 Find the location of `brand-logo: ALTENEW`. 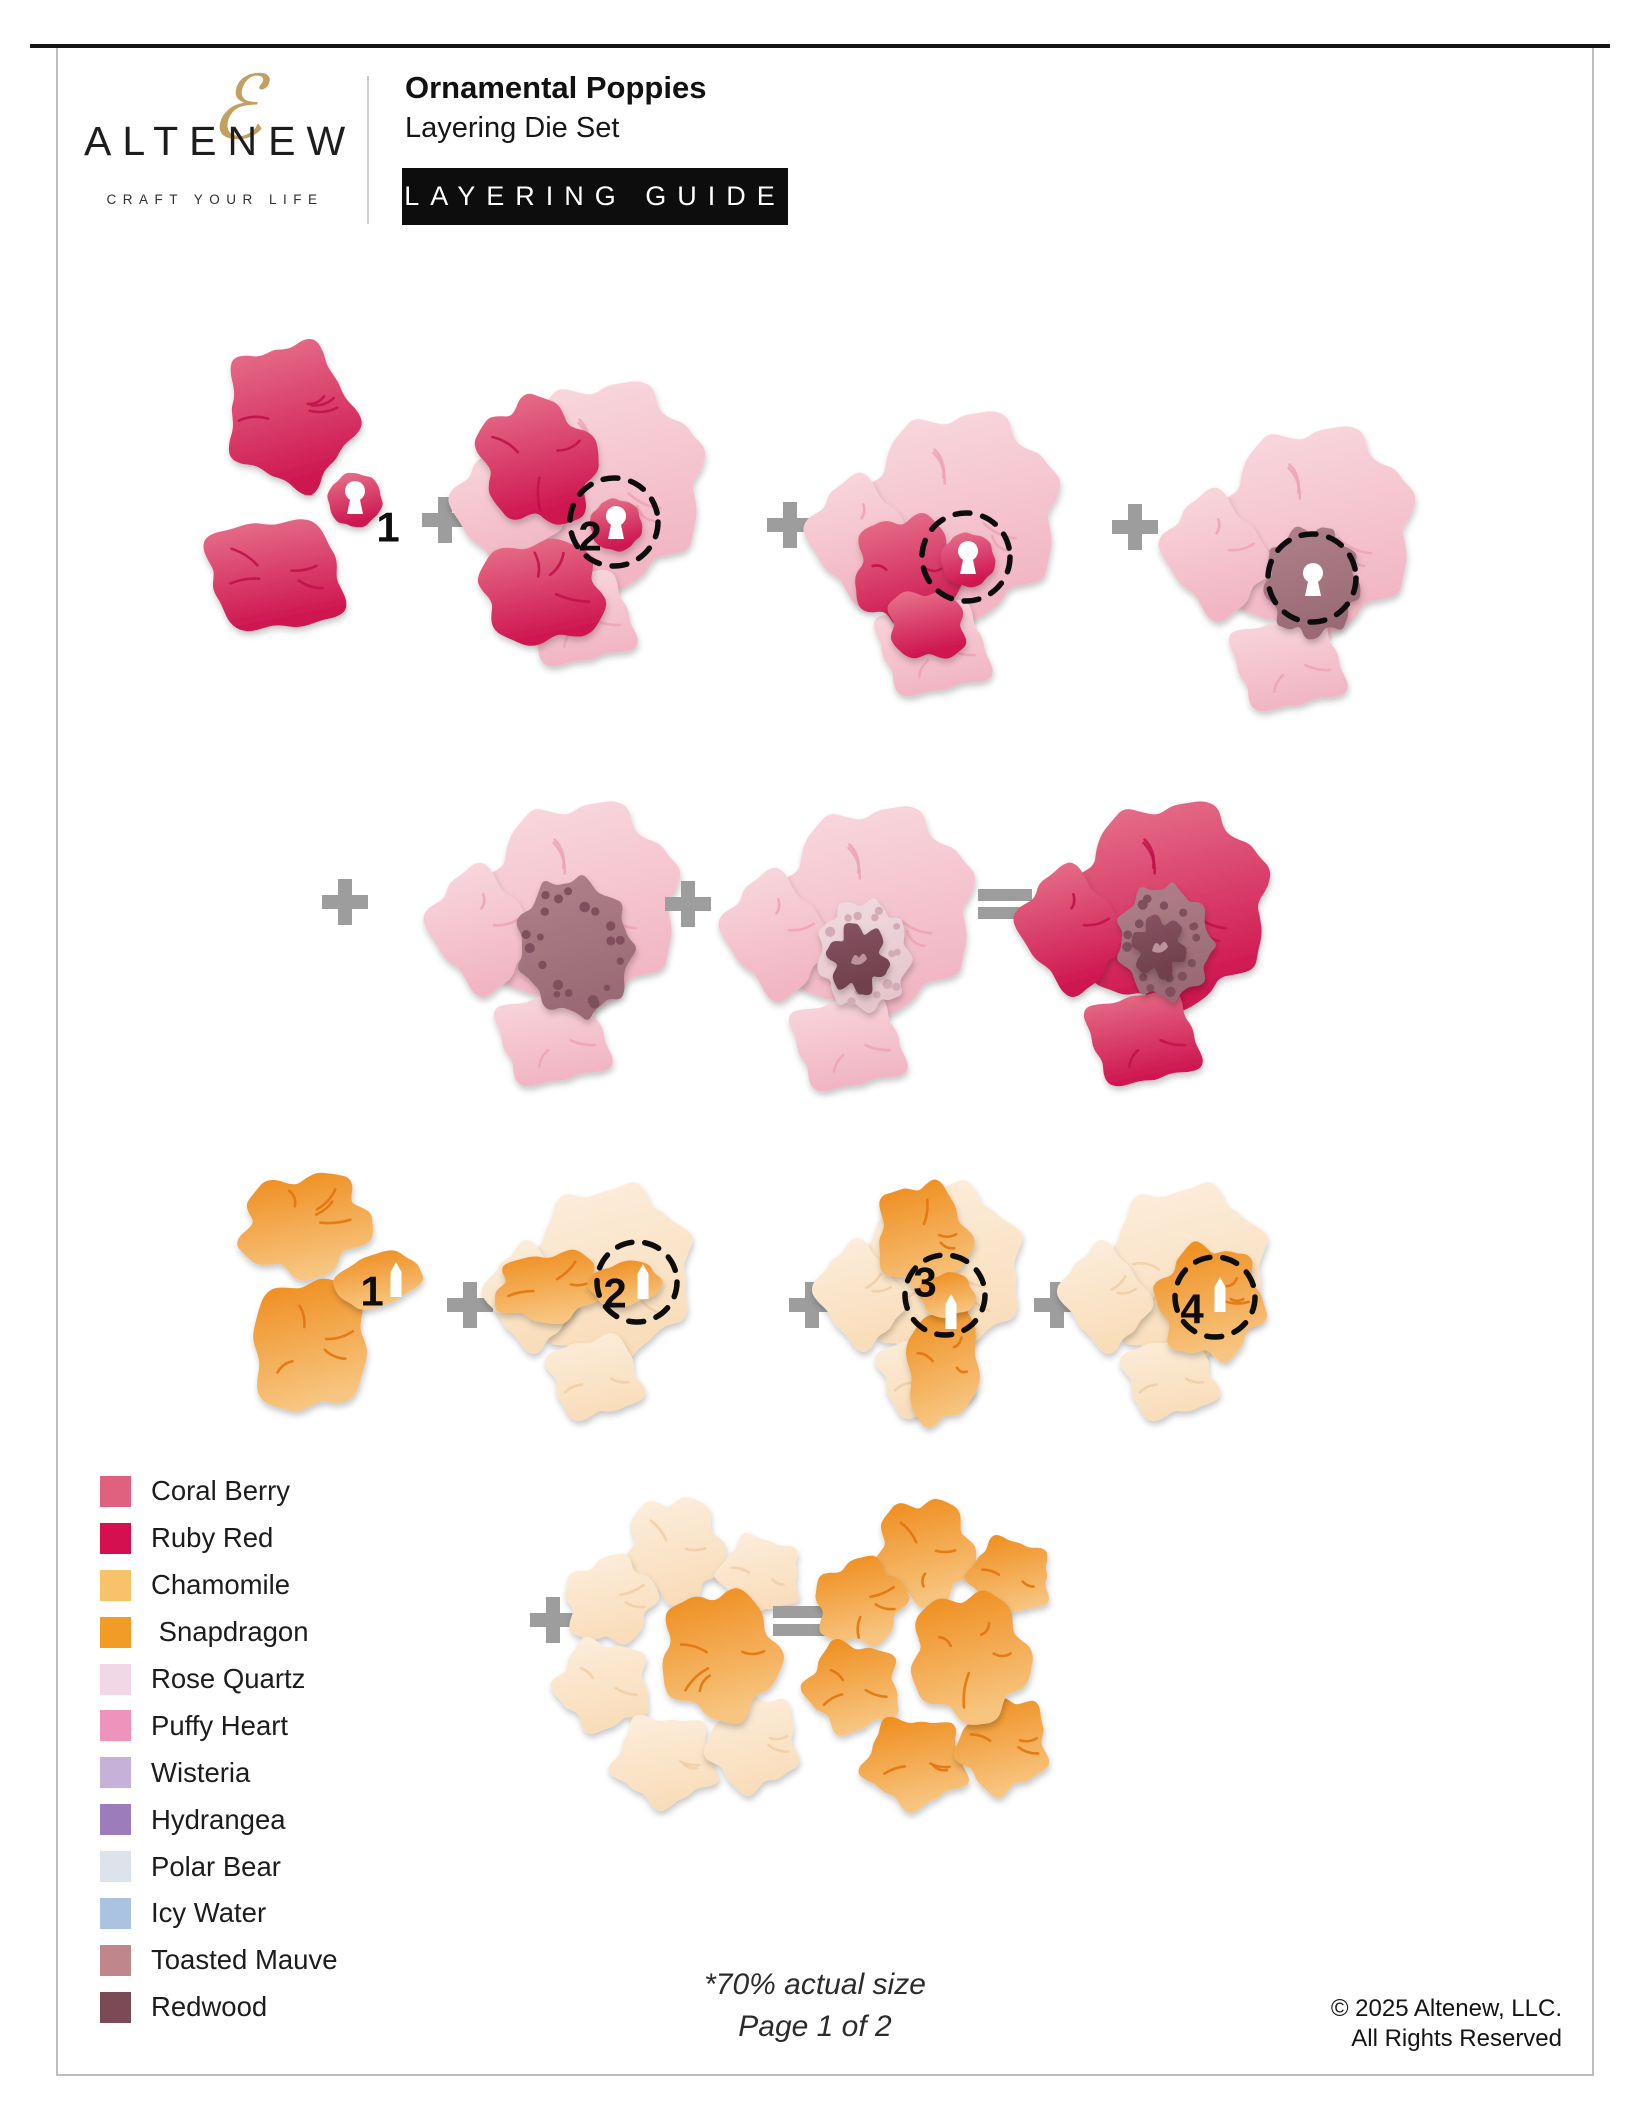

brand-logo: ALTENEW is located at coordinates (220, 141).